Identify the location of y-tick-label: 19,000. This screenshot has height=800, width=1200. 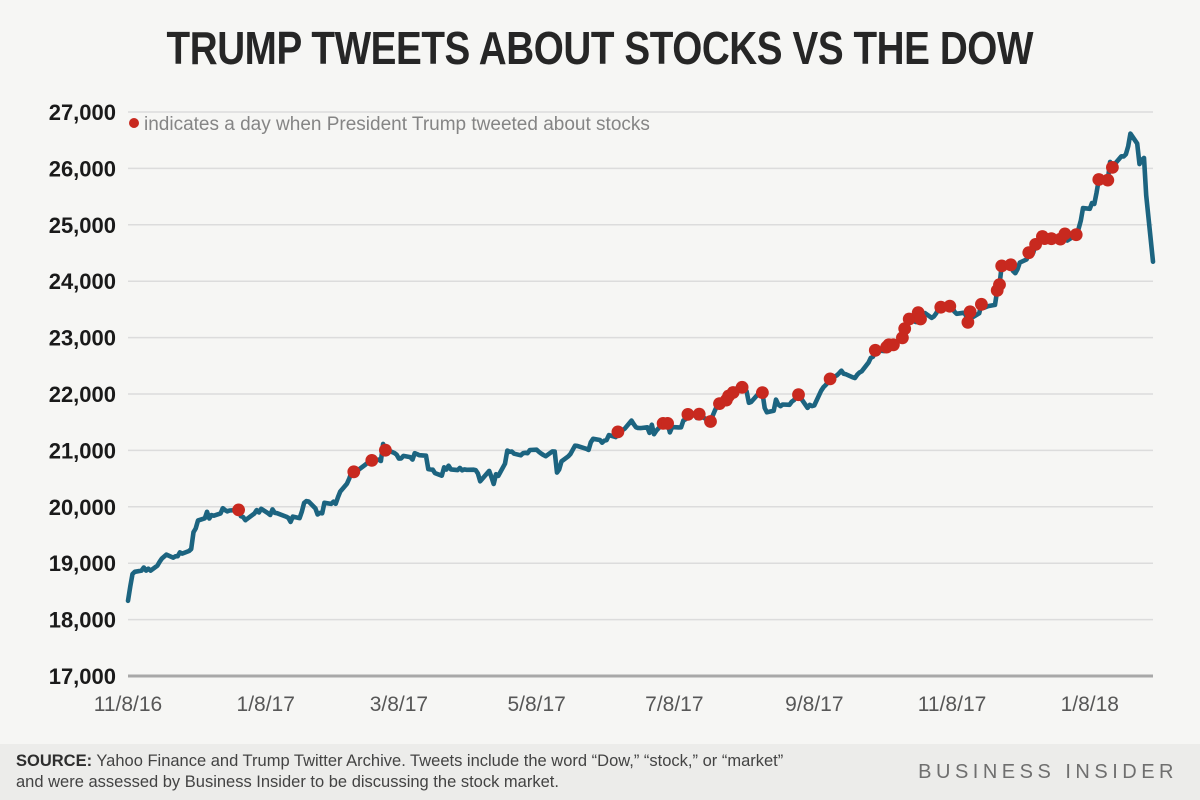
(82, 563).